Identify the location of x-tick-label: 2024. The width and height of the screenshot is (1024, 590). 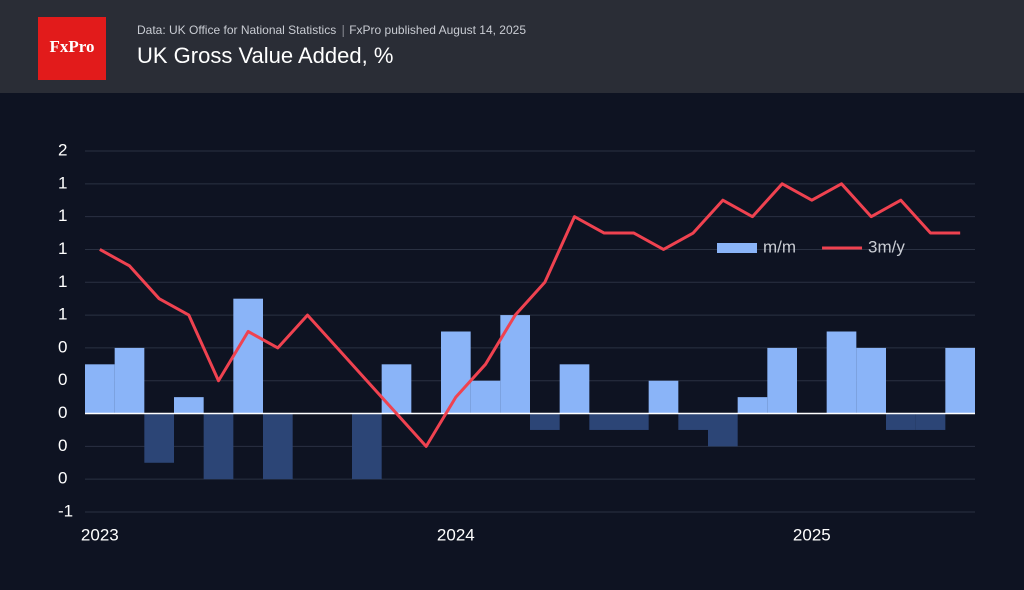
(456, 534).